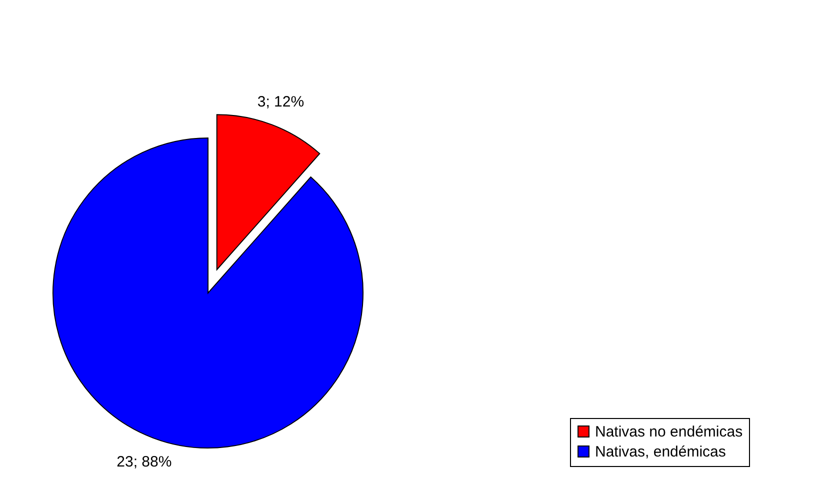 Image resolution: width=834 pixels, height=489 pixels. I want to click on legend-label: Nativas no endémicas, so click(669, 432).